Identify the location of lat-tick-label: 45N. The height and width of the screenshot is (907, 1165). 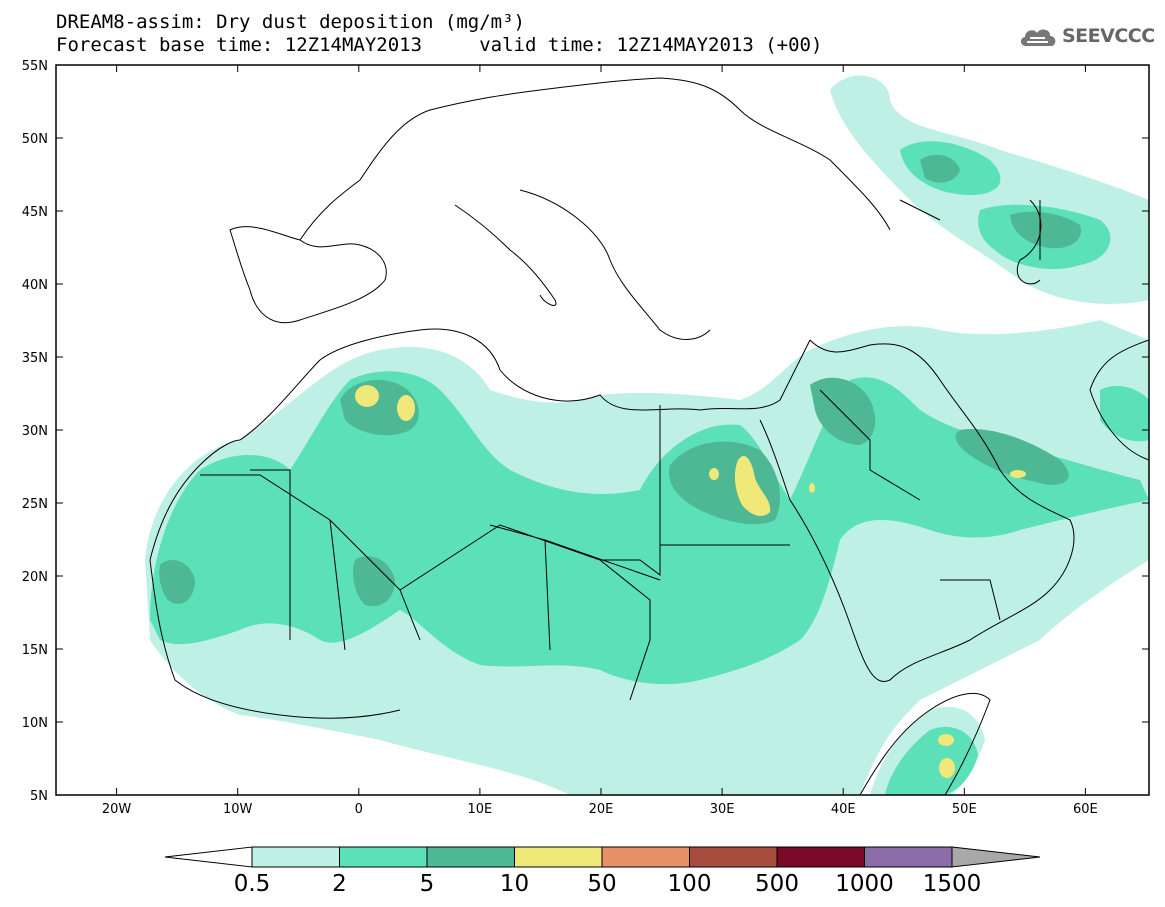
(35, 212).